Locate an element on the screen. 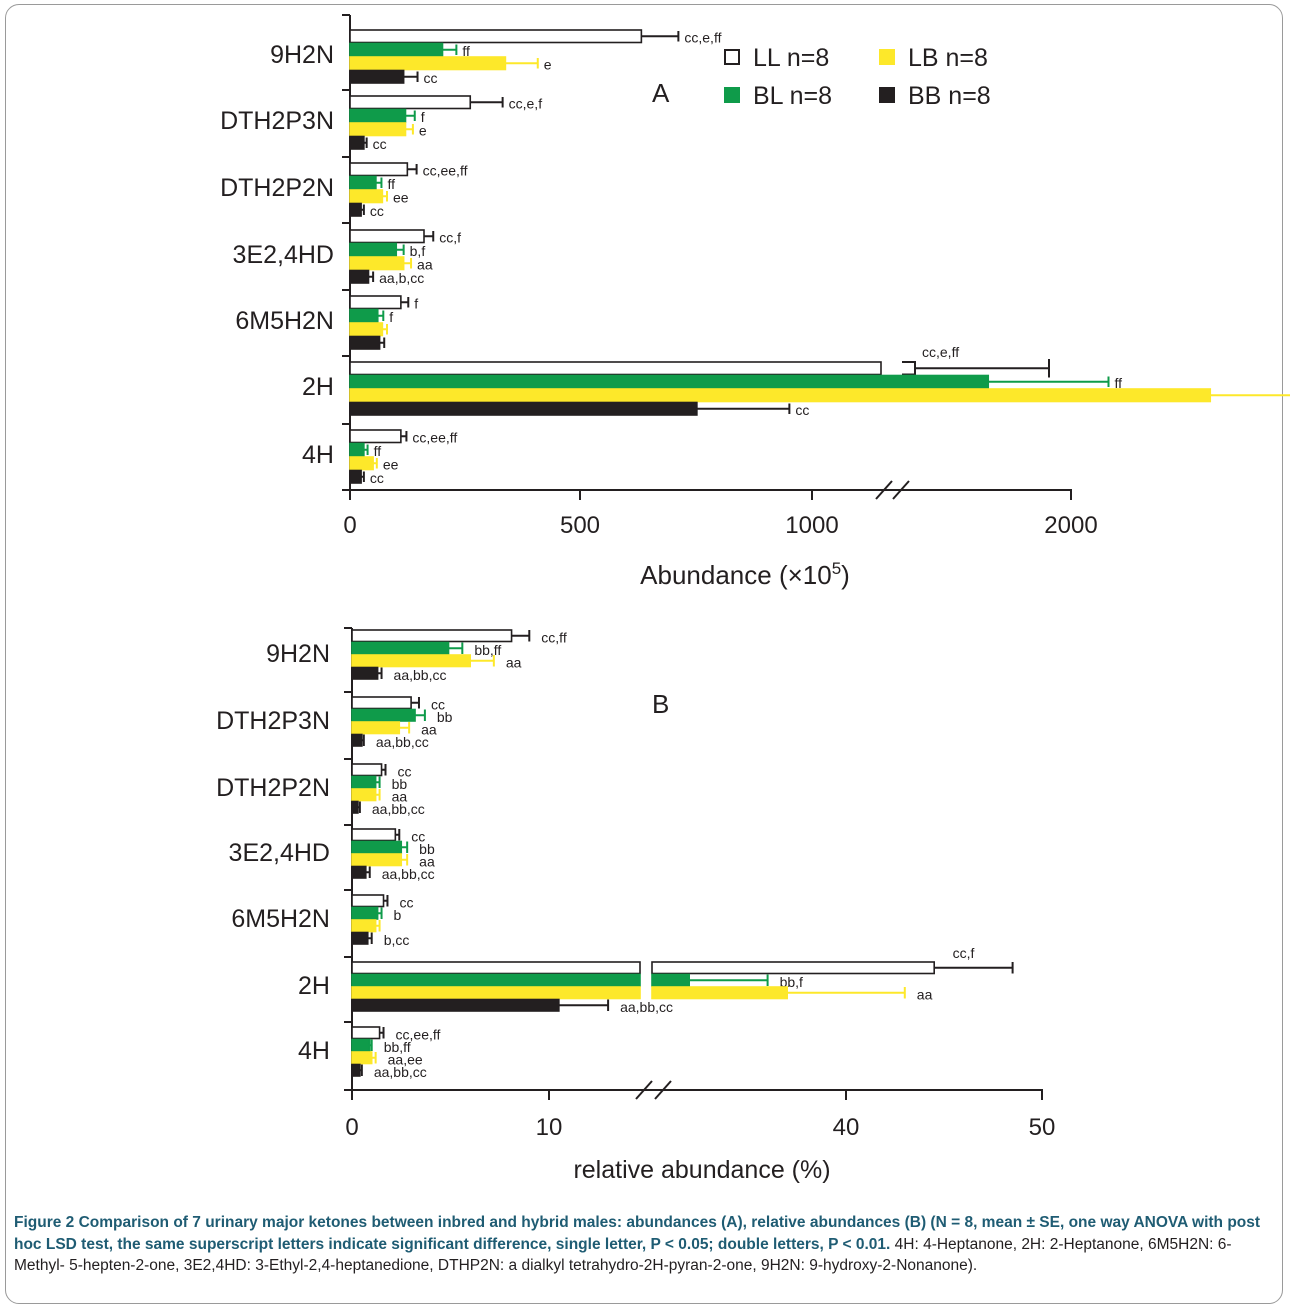 This screenshot has height=1309, width=1290. significance-letters: bb is located at coordinates (400, 784).